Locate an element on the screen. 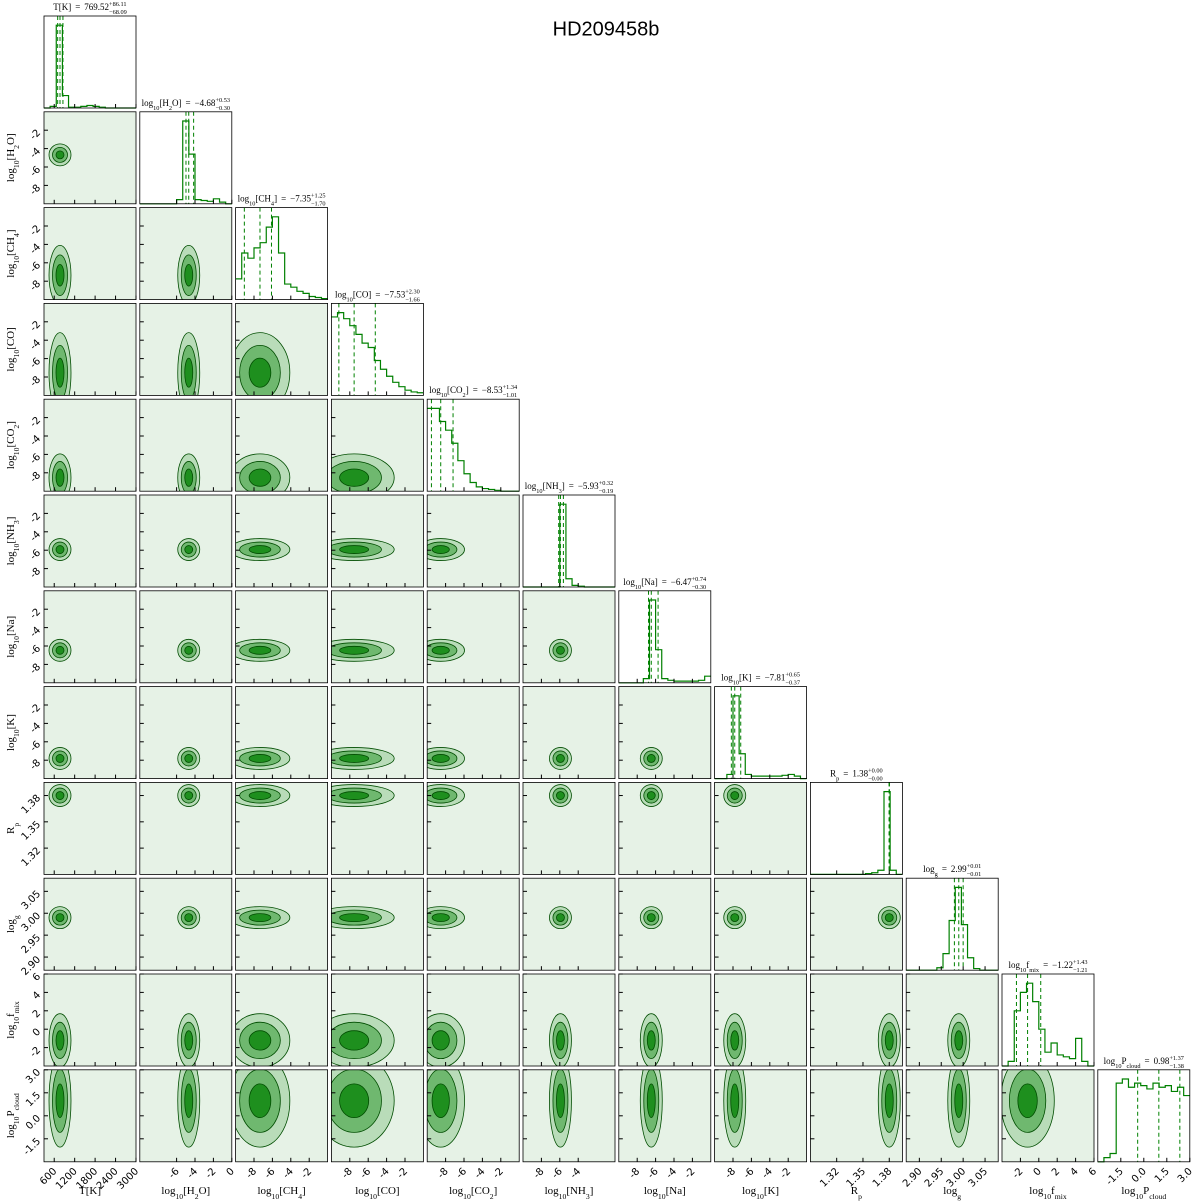 This screenshot has height=1202, width=1200. equals: = is located at coordinates (845, 773).